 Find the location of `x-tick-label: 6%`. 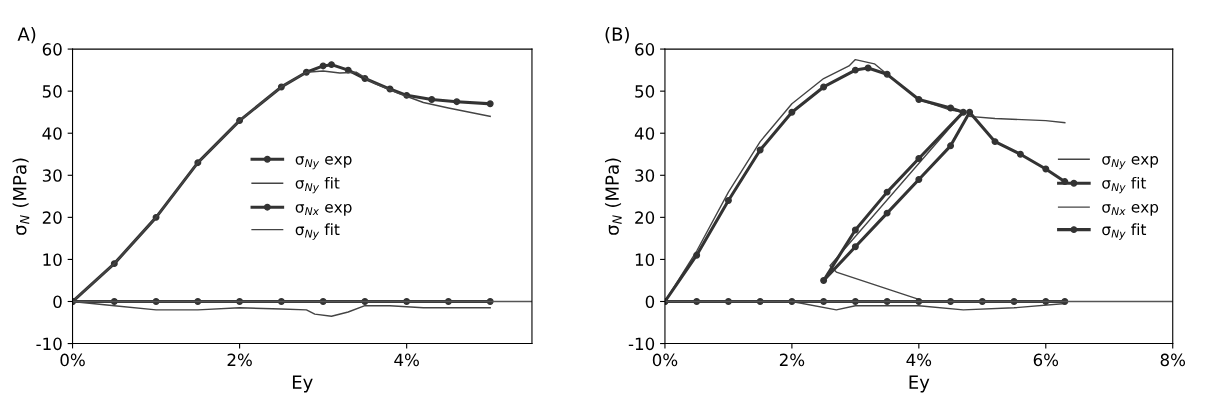

x-tick-label: 6% is located at coordinates (1046, 360).